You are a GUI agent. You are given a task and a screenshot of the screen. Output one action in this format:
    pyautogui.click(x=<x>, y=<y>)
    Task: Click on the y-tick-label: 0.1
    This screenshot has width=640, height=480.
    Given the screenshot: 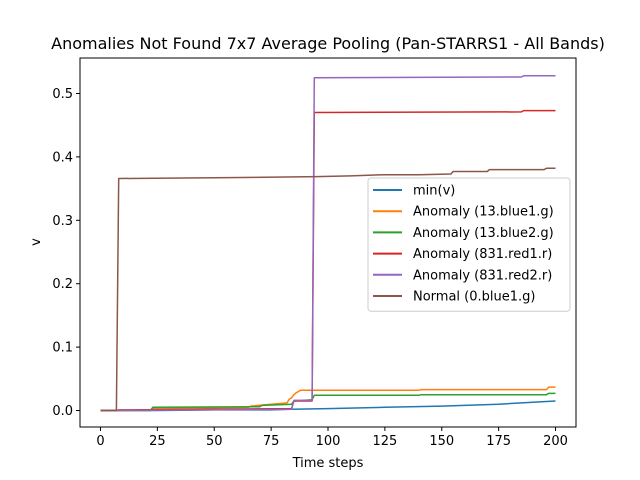 What is the action you would take?
    pyautogui.click(x=62, y=348)
    